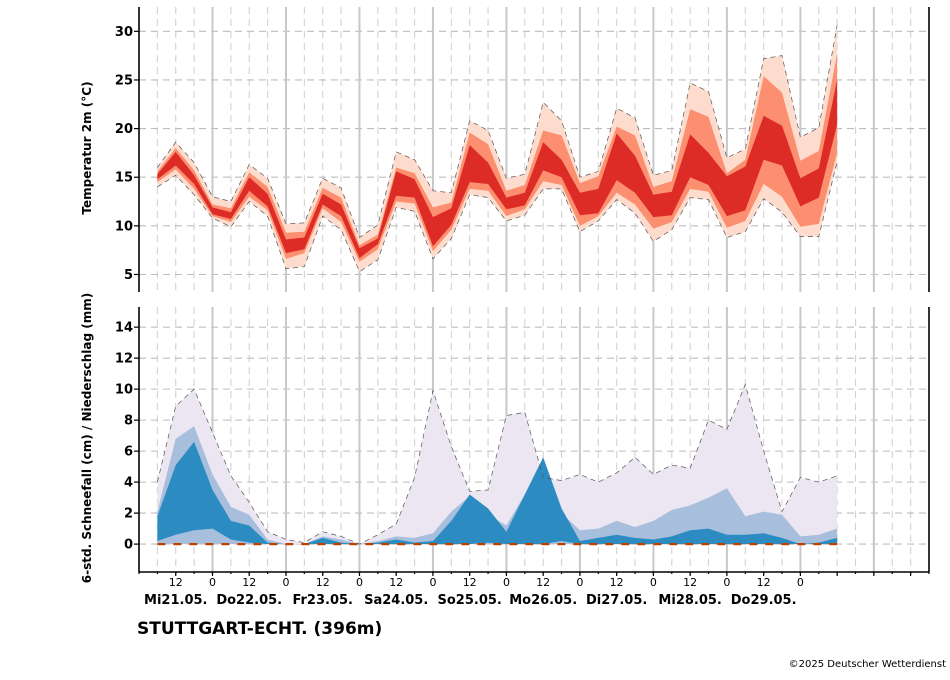 The width and height of the screenshot is (950, 680). What do you see at coordinates (534, 580) in the screenshot?
I see `x-axis-ticks: 12 0 12 0 12 0 12 0 12 0 12 0 12 0 12 0 12 0` at bounding box center [534, 580].